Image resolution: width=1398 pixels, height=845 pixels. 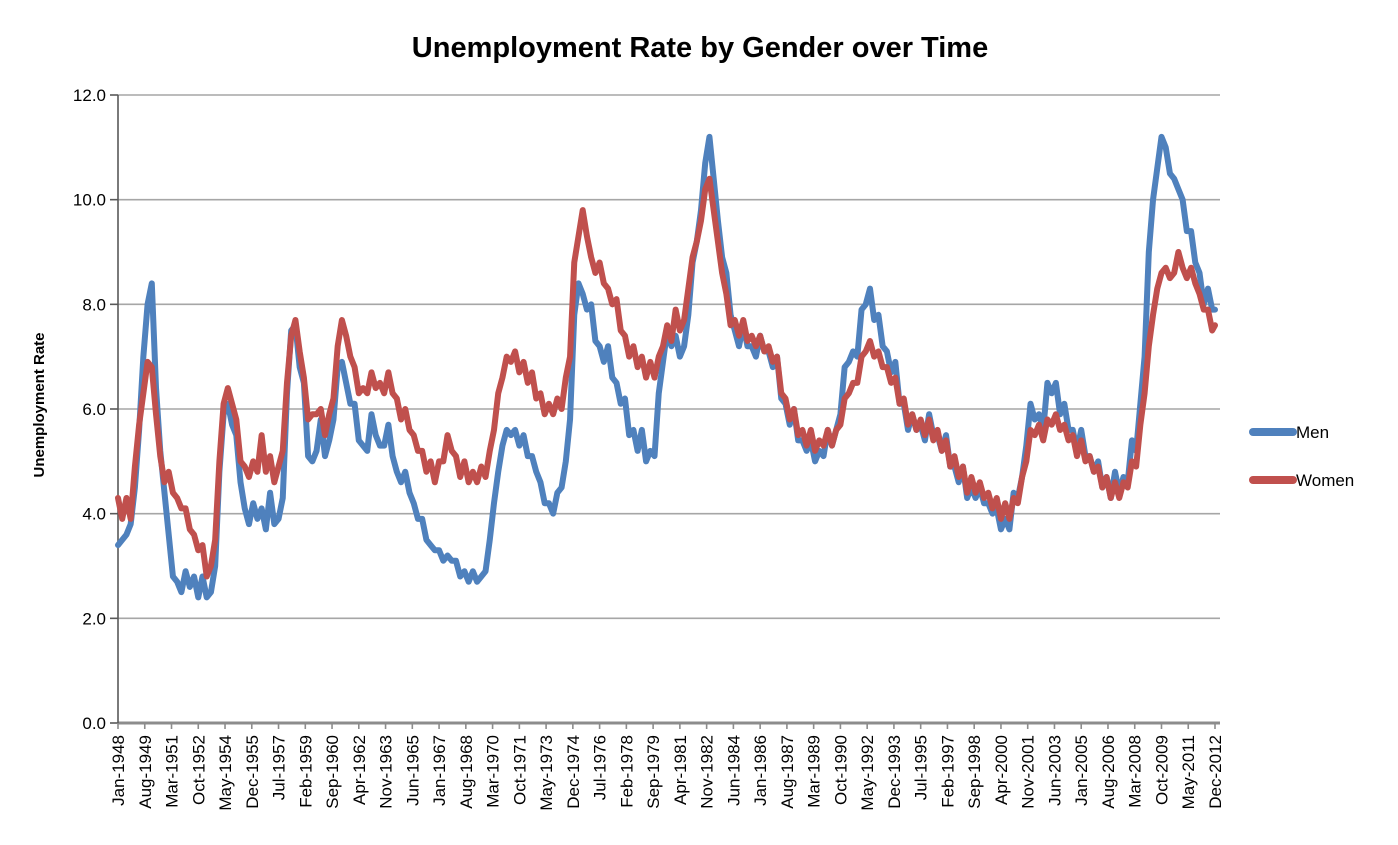 I want to click on x-tick-label: Sep-1960, so click(x=332, y=772).